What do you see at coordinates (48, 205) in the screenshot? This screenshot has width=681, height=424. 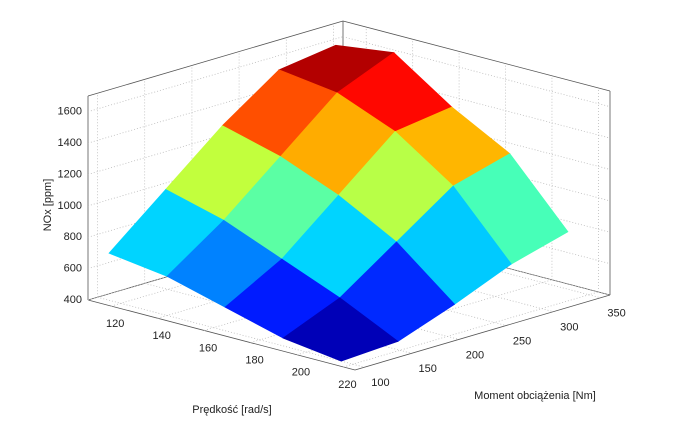 I see `z-axis-label: NOx [ppm]` at bounding box center [48, 205].